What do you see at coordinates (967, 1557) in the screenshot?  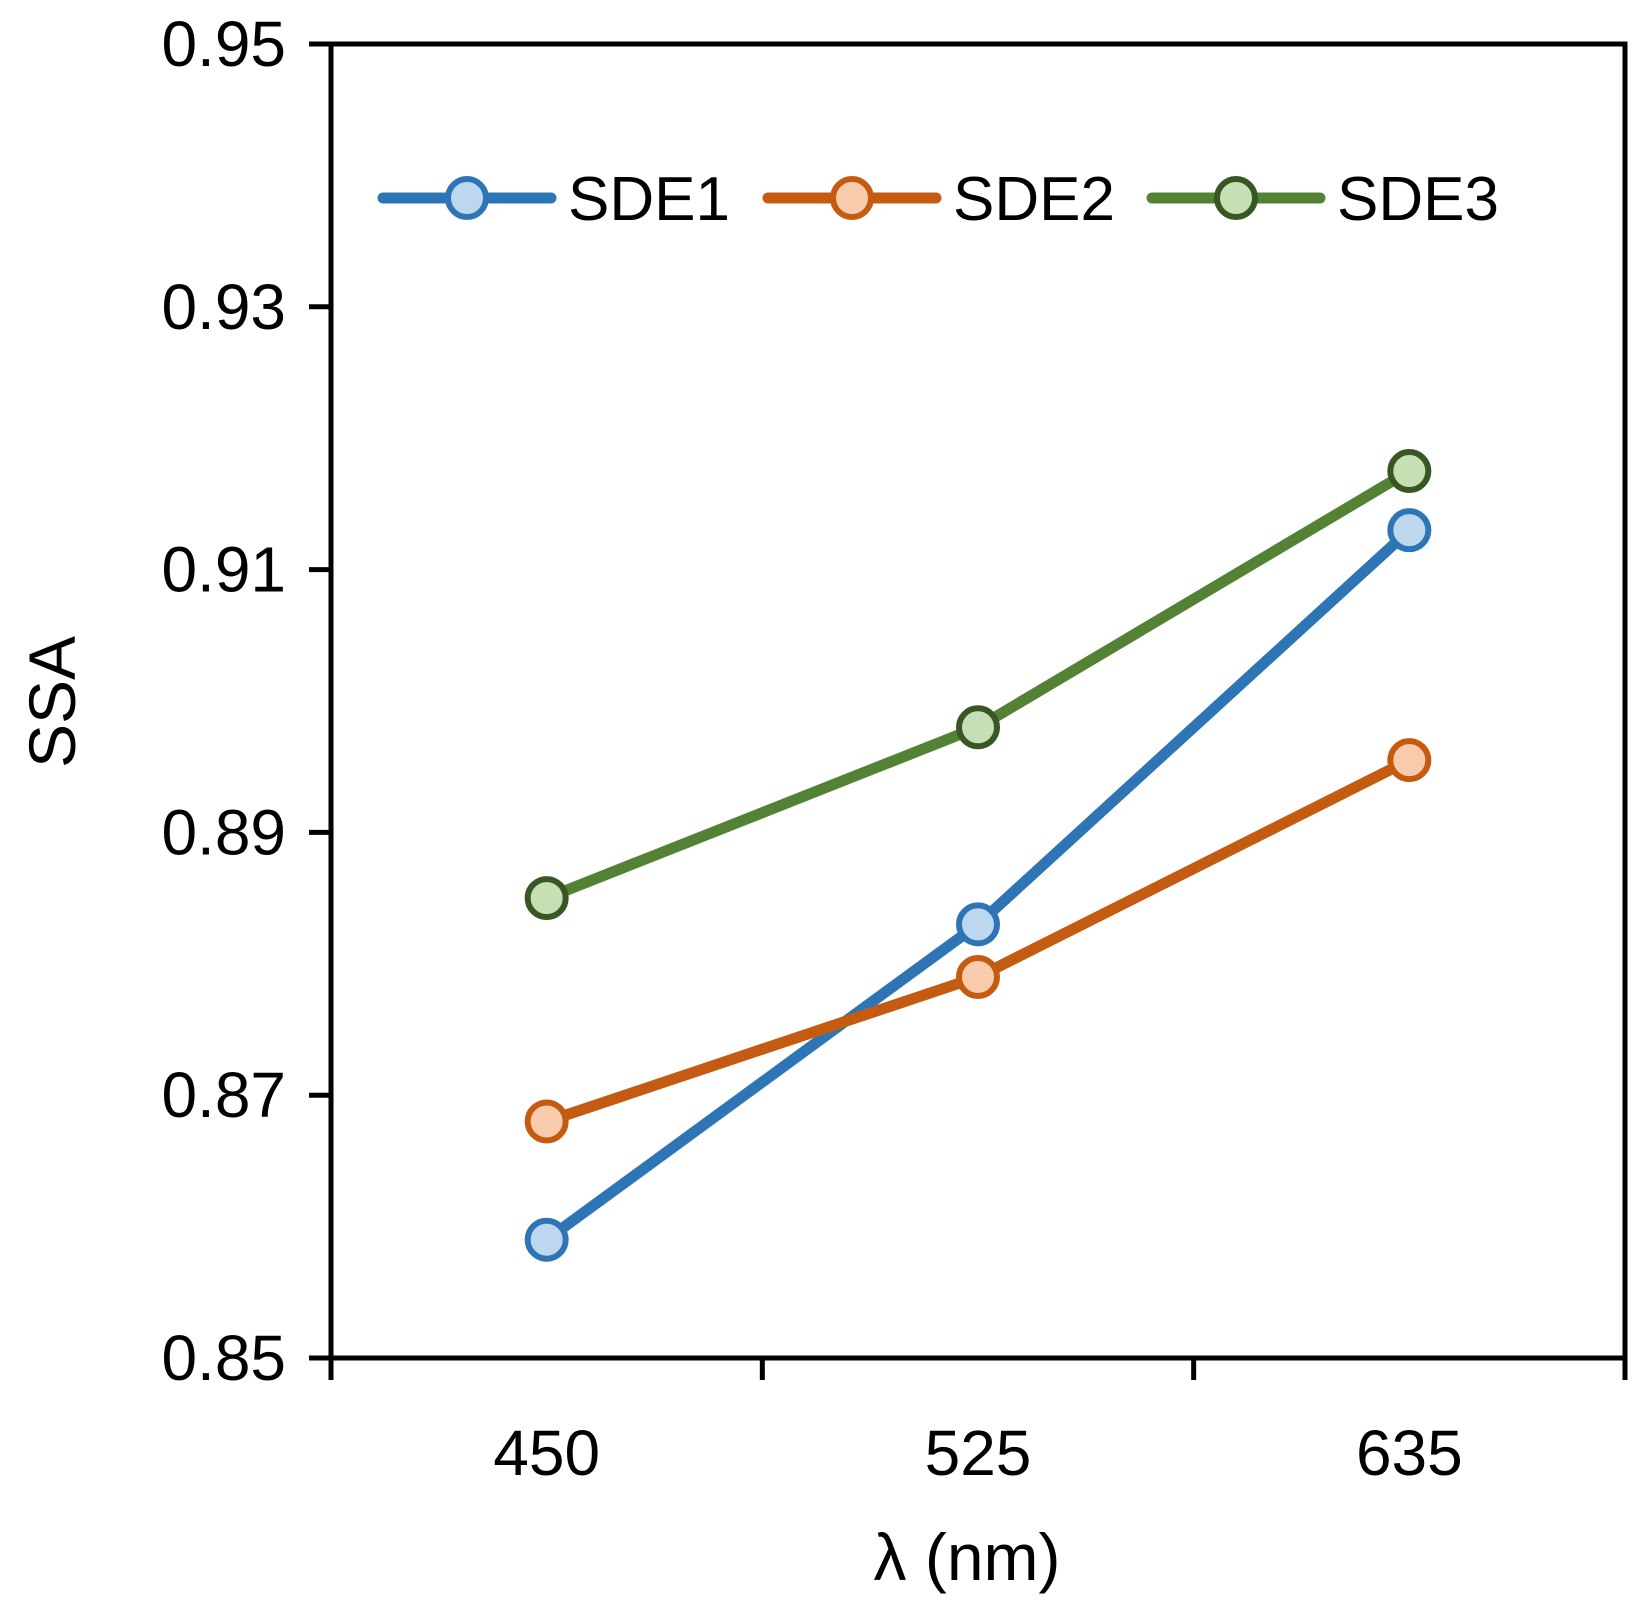 I see `x-axis-title: λ (nm)` at bounding box center [967, 1557].